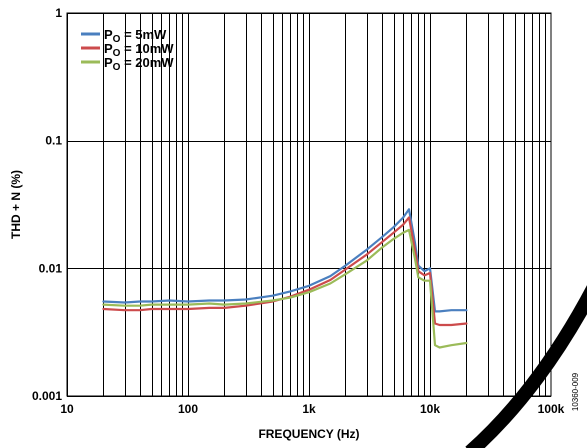 This screenshot has width=587, height=448. I want to click on decorative-swoosh, so click(526, 366).